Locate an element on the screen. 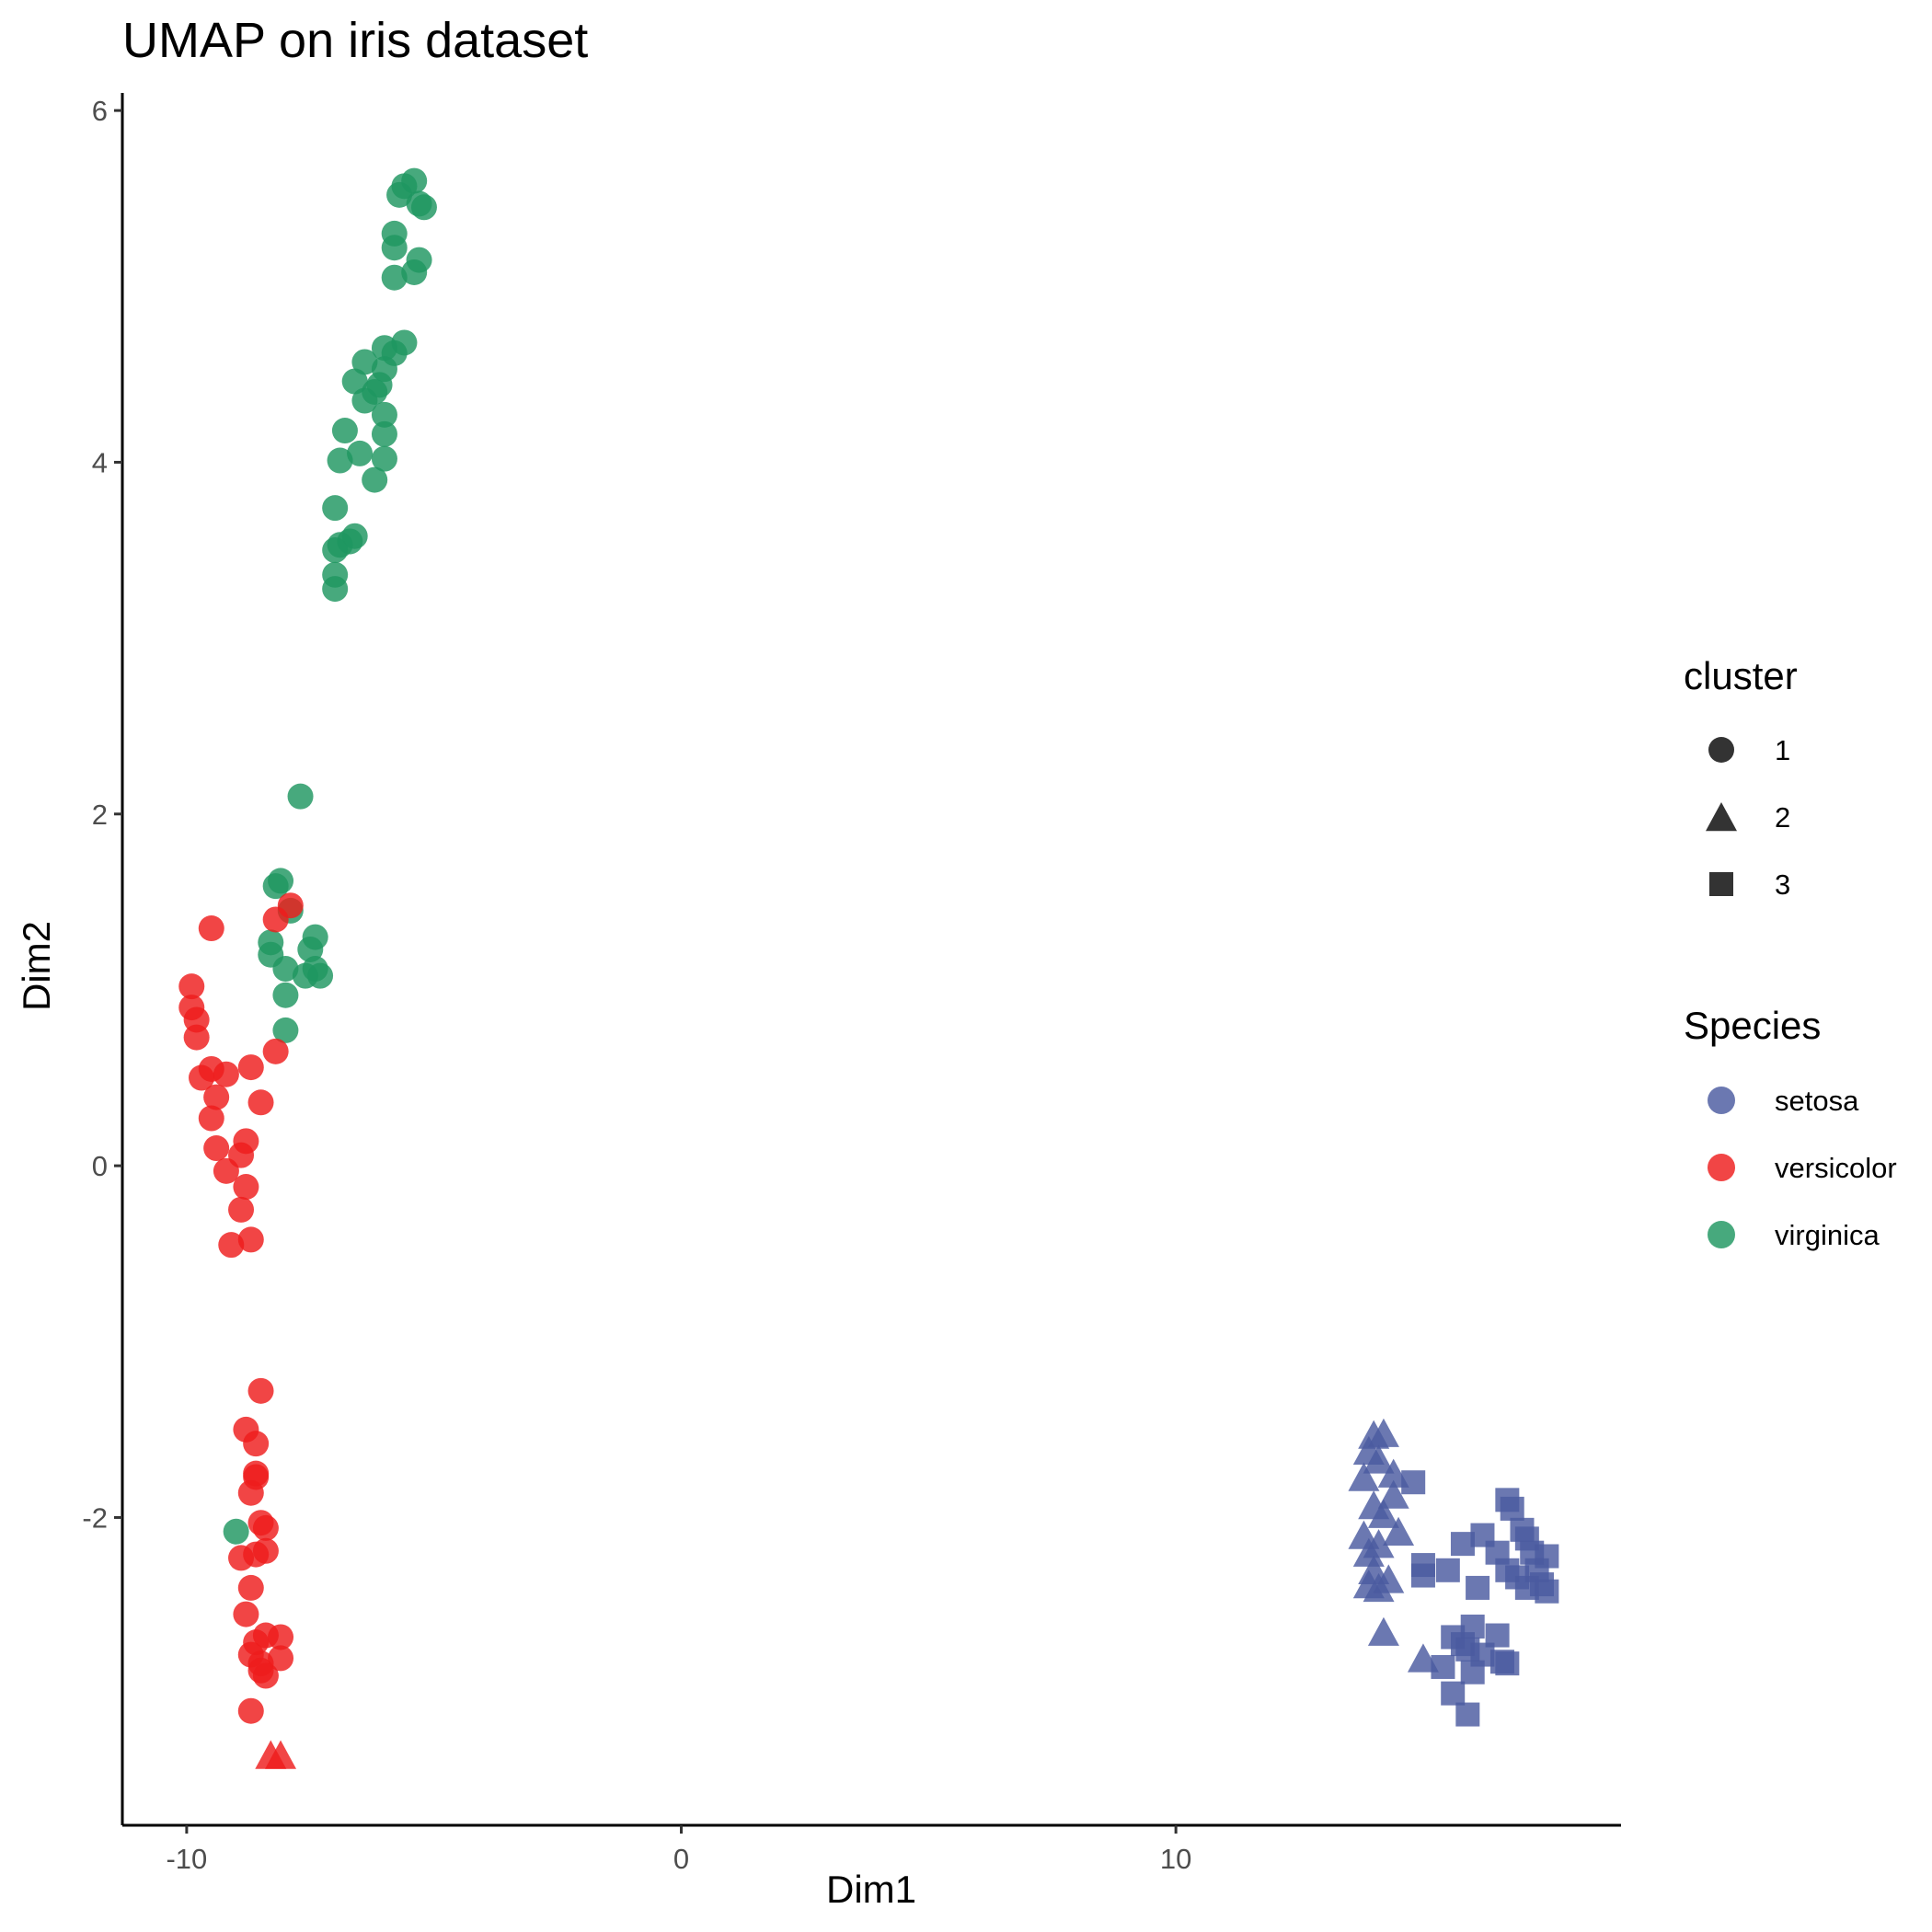  legend-title-cluster: cluster is located at coordinates (1741, 675).